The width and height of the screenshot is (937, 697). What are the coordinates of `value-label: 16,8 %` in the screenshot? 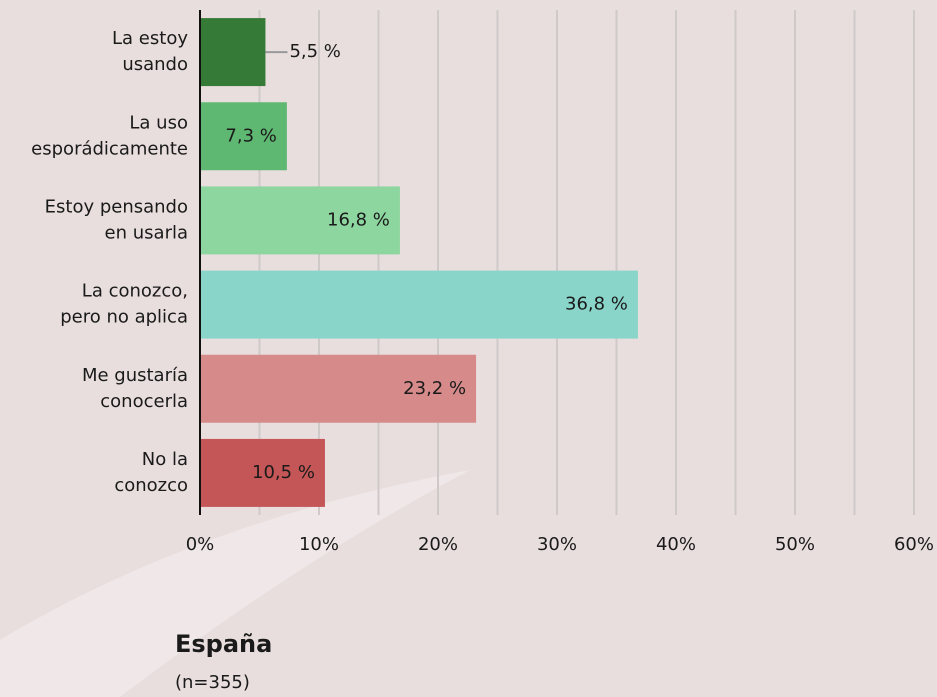 It's located at (358, 219).